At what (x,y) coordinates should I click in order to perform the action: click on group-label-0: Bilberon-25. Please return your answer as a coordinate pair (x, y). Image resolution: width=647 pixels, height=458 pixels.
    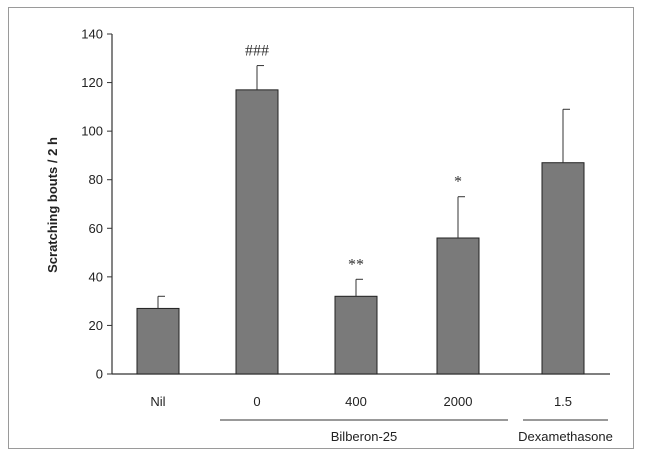
    Looking at the image, I should click on (364, 436).